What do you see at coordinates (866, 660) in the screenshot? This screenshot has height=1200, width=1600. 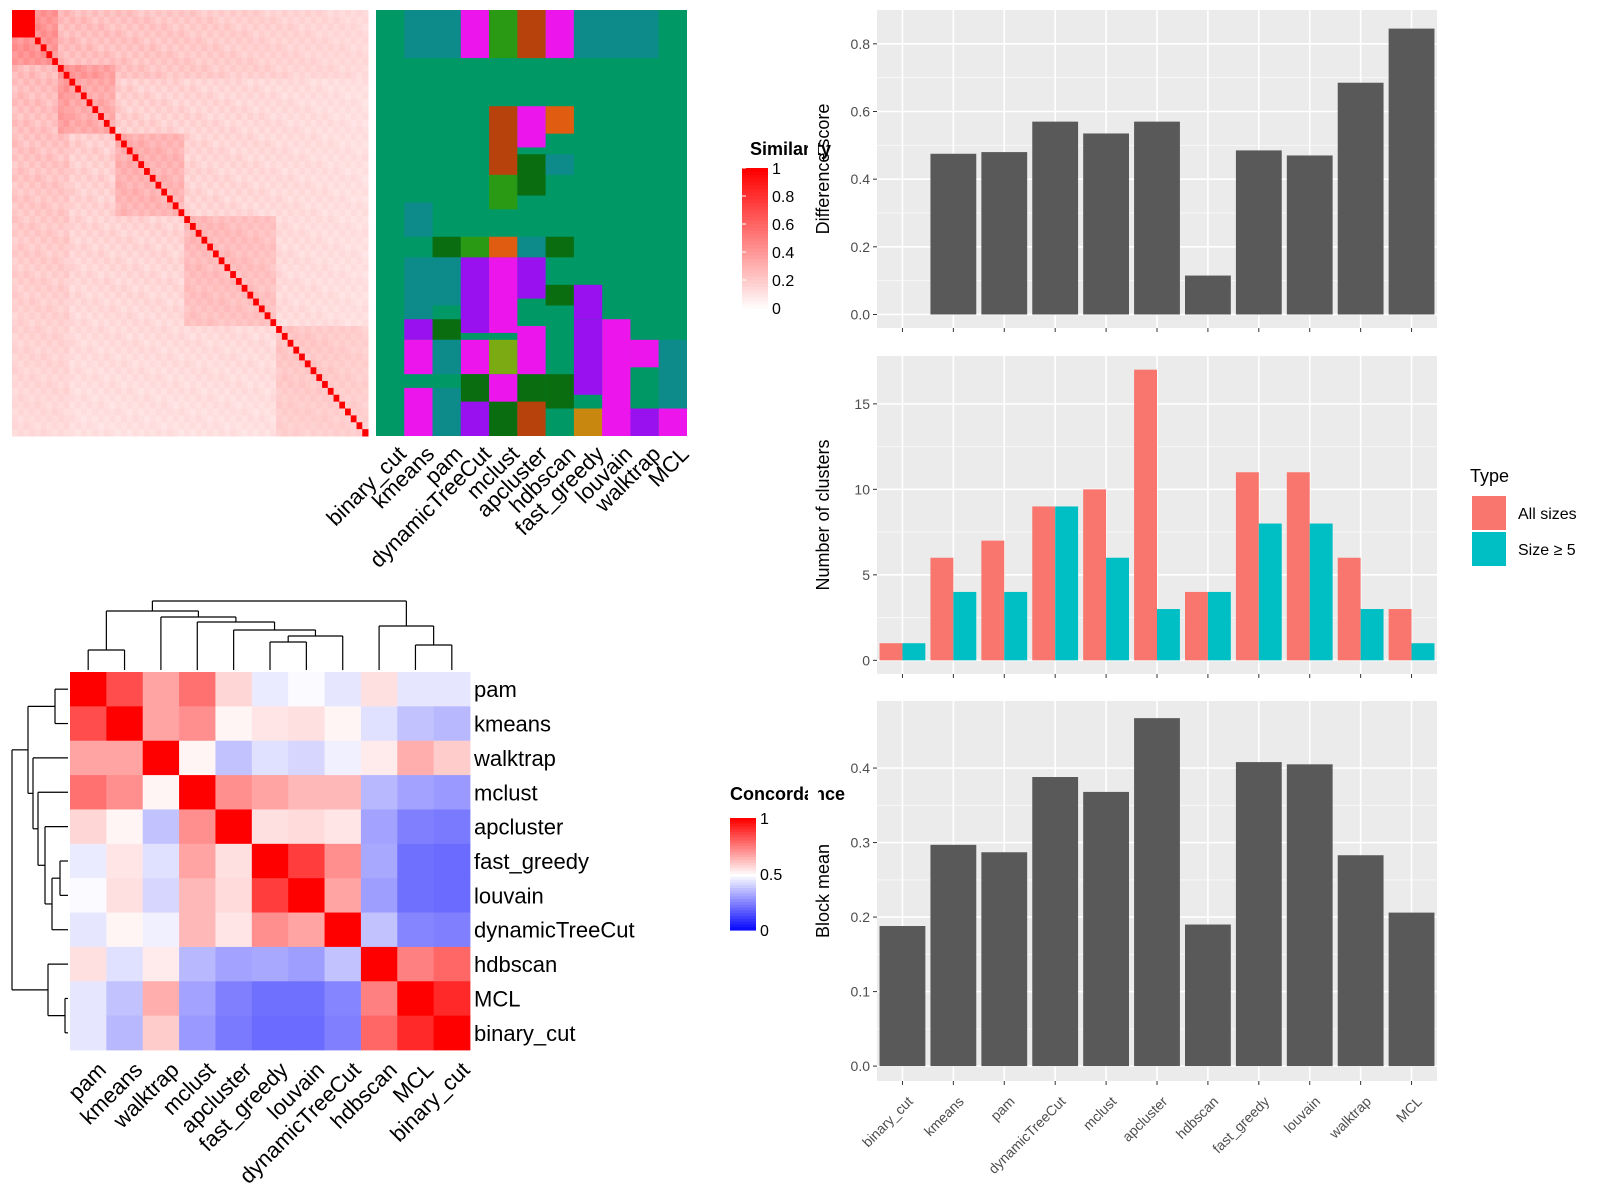 I see `y-tick-label: 0` at bounding box center [866, 660].